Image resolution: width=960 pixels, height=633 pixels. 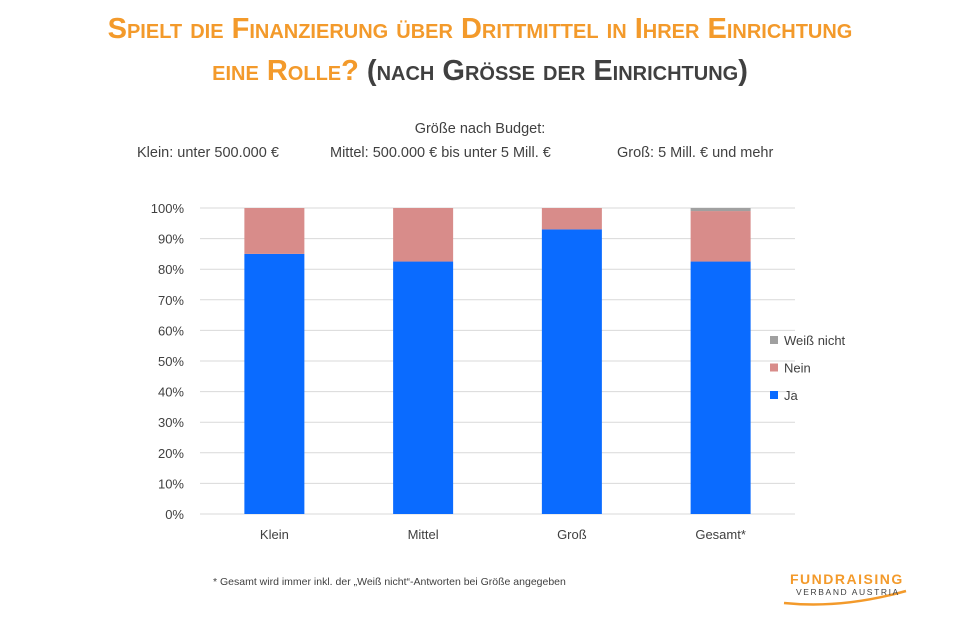 I want to click on size-mittel-definition: Mittel: 500.000 € bis unter 5 Mill. €, so click(x=440, y=153).